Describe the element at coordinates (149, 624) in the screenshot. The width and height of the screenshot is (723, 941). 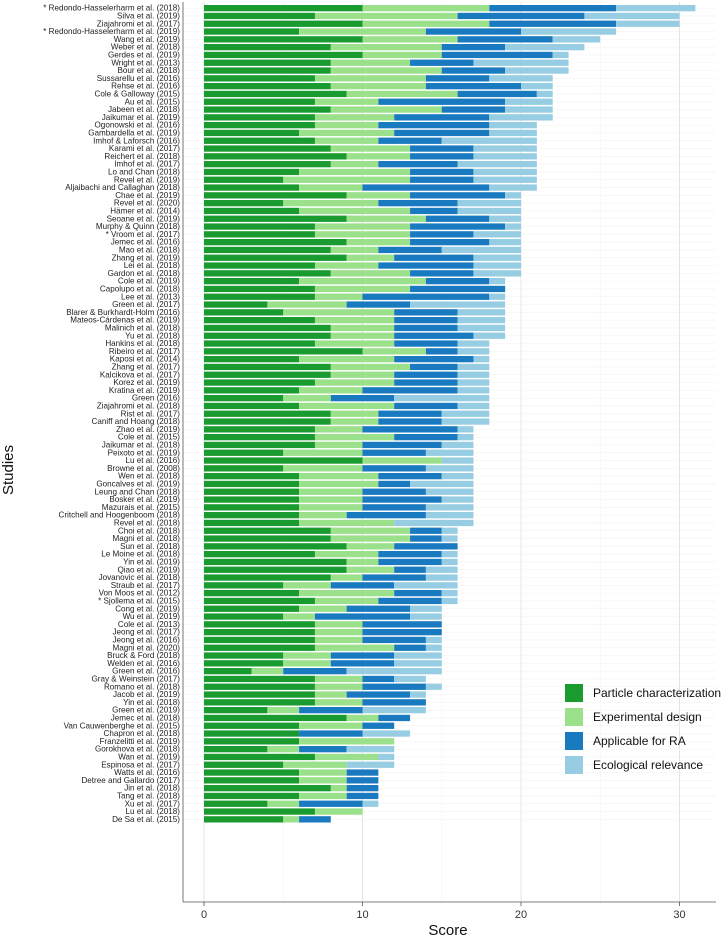
I see `study-label: Cole et al. (2013)` at that location.